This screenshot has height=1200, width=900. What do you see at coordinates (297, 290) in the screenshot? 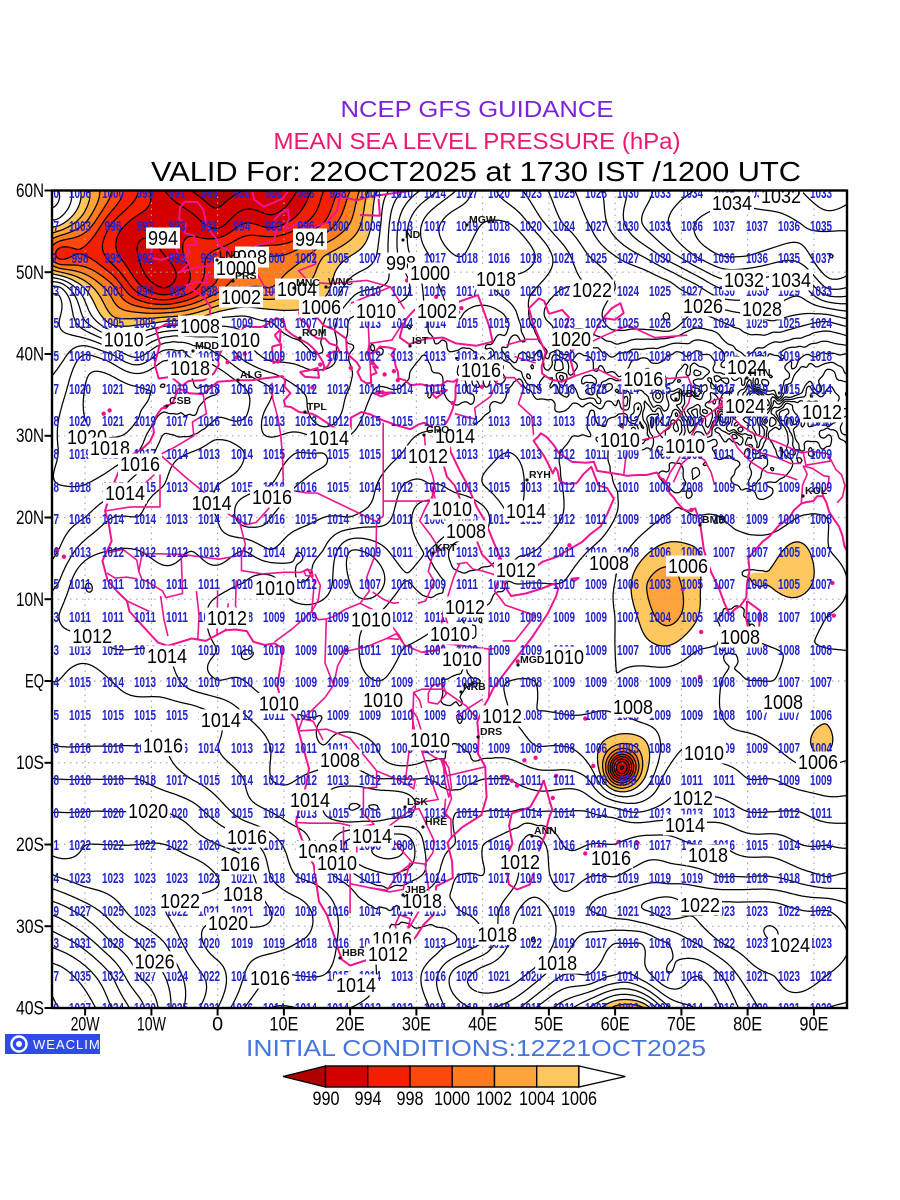
I see `svg-text: 1004` at bounding box center [297, 290].